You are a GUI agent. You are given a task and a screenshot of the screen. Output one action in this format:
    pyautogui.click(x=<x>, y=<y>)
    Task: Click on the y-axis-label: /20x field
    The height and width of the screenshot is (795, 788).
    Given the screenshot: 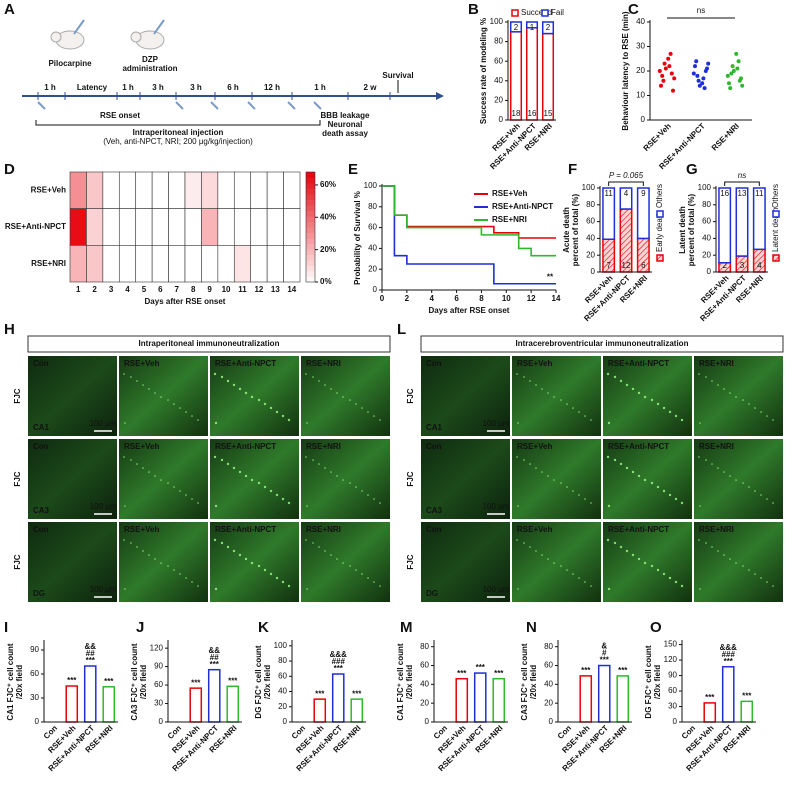 What is the action you would take?
    pyautogui.click(x=409, y=682)
    